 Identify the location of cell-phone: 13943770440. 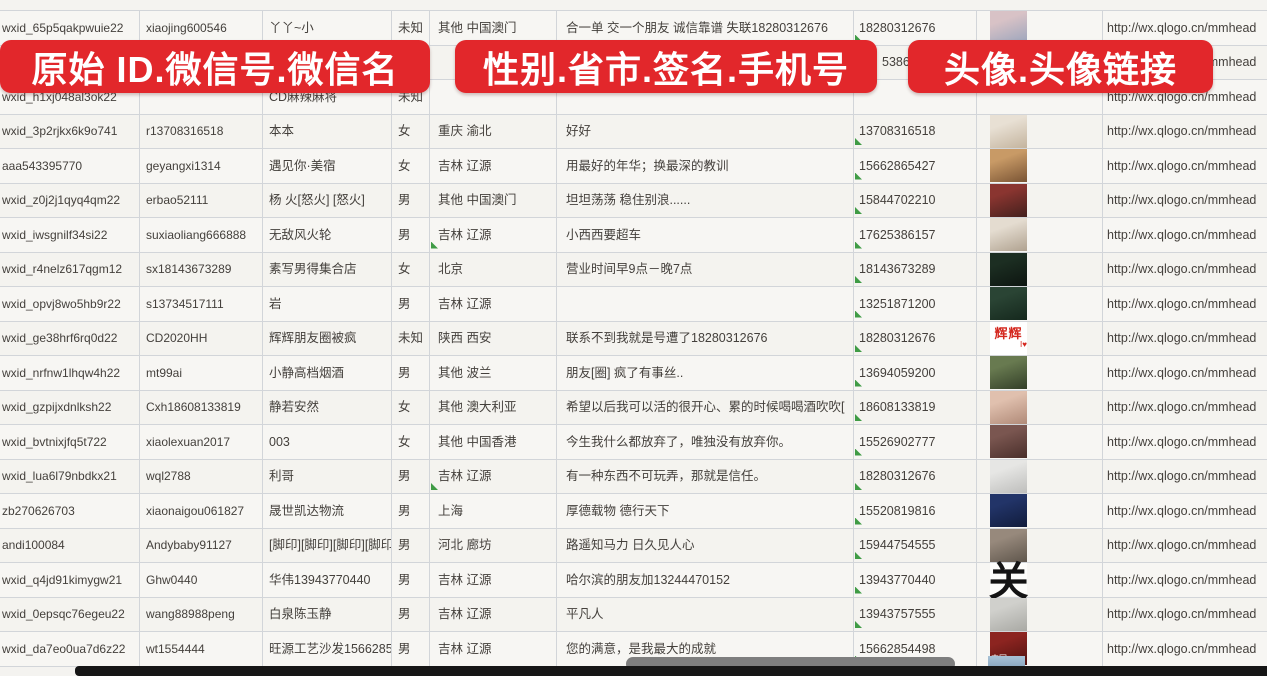
(915, 580).